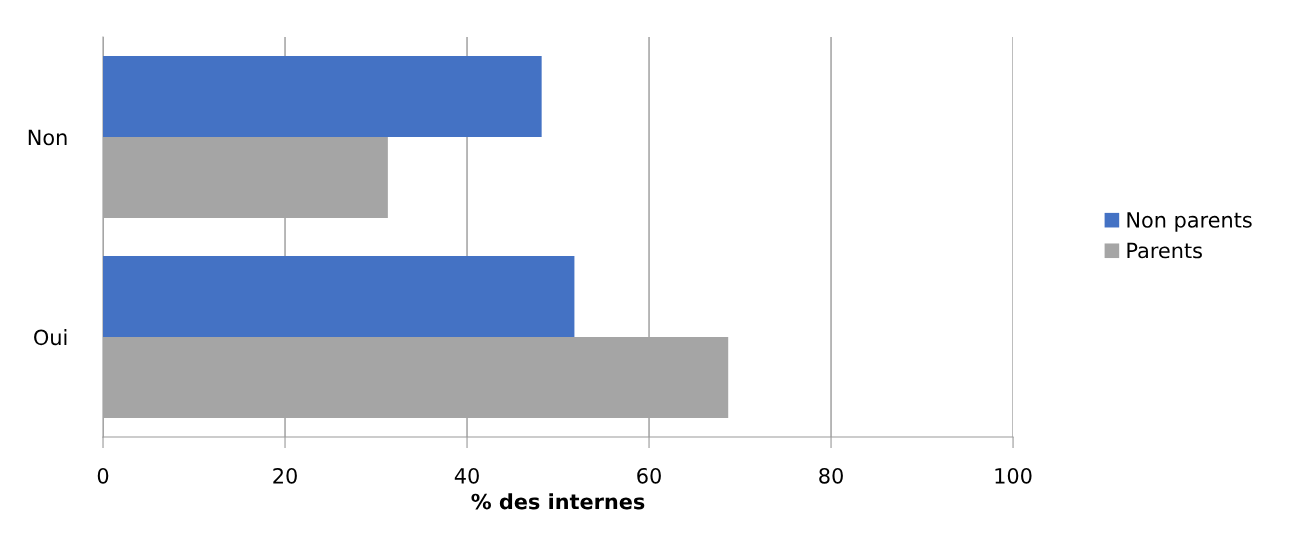  Describe the element at coordinates (831, 475) in the screenshot. I see `x-tick-label: 80` at that location.